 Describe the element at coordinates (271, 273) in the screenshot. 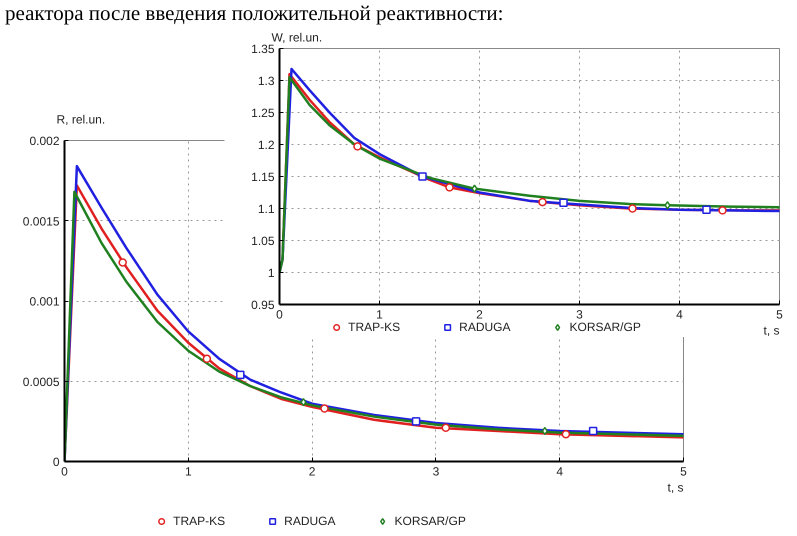

I see `y-tick-label: 1` at that location.